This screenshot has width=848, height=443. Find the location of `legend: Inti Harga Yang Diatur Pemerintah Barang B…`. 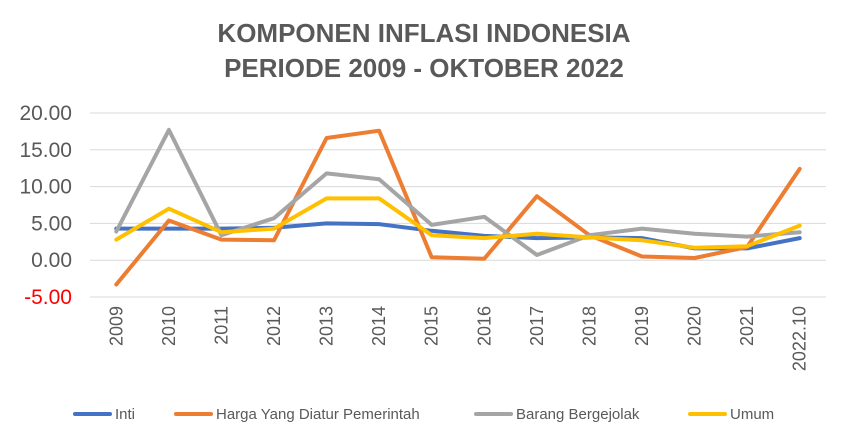

legend: Inti Harga Yang Diatur Pemerintah Barang B… is located at coordinates (423, 414).